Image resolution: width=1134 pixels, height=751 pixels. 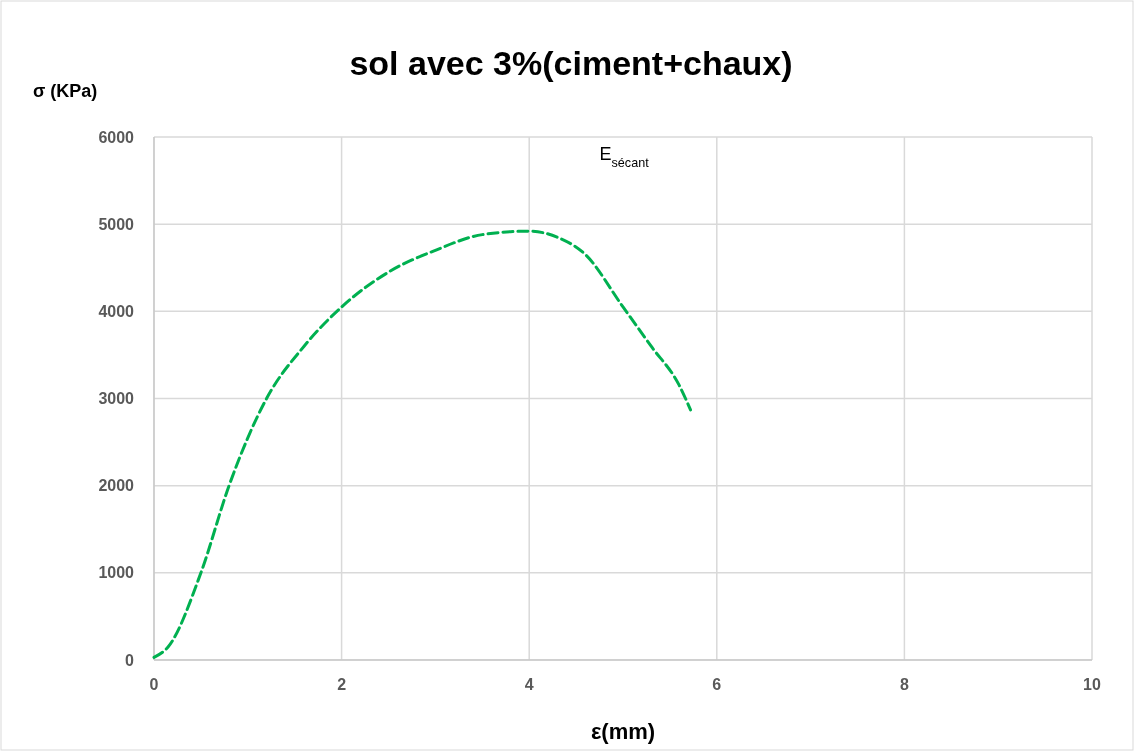 What do you see at coordinates (116, 311) in the screenshot?
I see `y-tick-label: 4000` at bounding box center [116, 311].